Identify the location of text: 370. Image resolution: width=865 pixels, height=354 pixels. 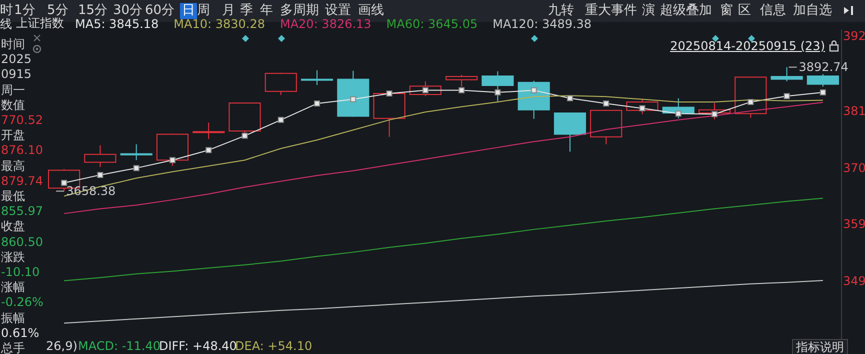
(854, 168).